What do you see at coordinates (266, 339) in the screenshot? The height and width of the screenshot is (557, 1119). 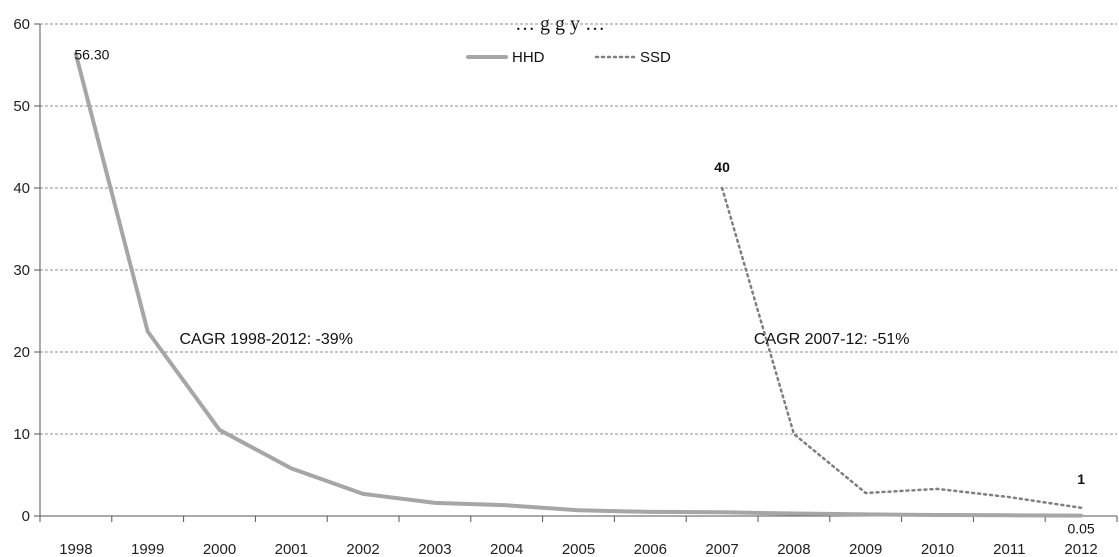 I see `cagr-annotation: CAGR 1998-2012: -39%` at bounding box center [266, 339].